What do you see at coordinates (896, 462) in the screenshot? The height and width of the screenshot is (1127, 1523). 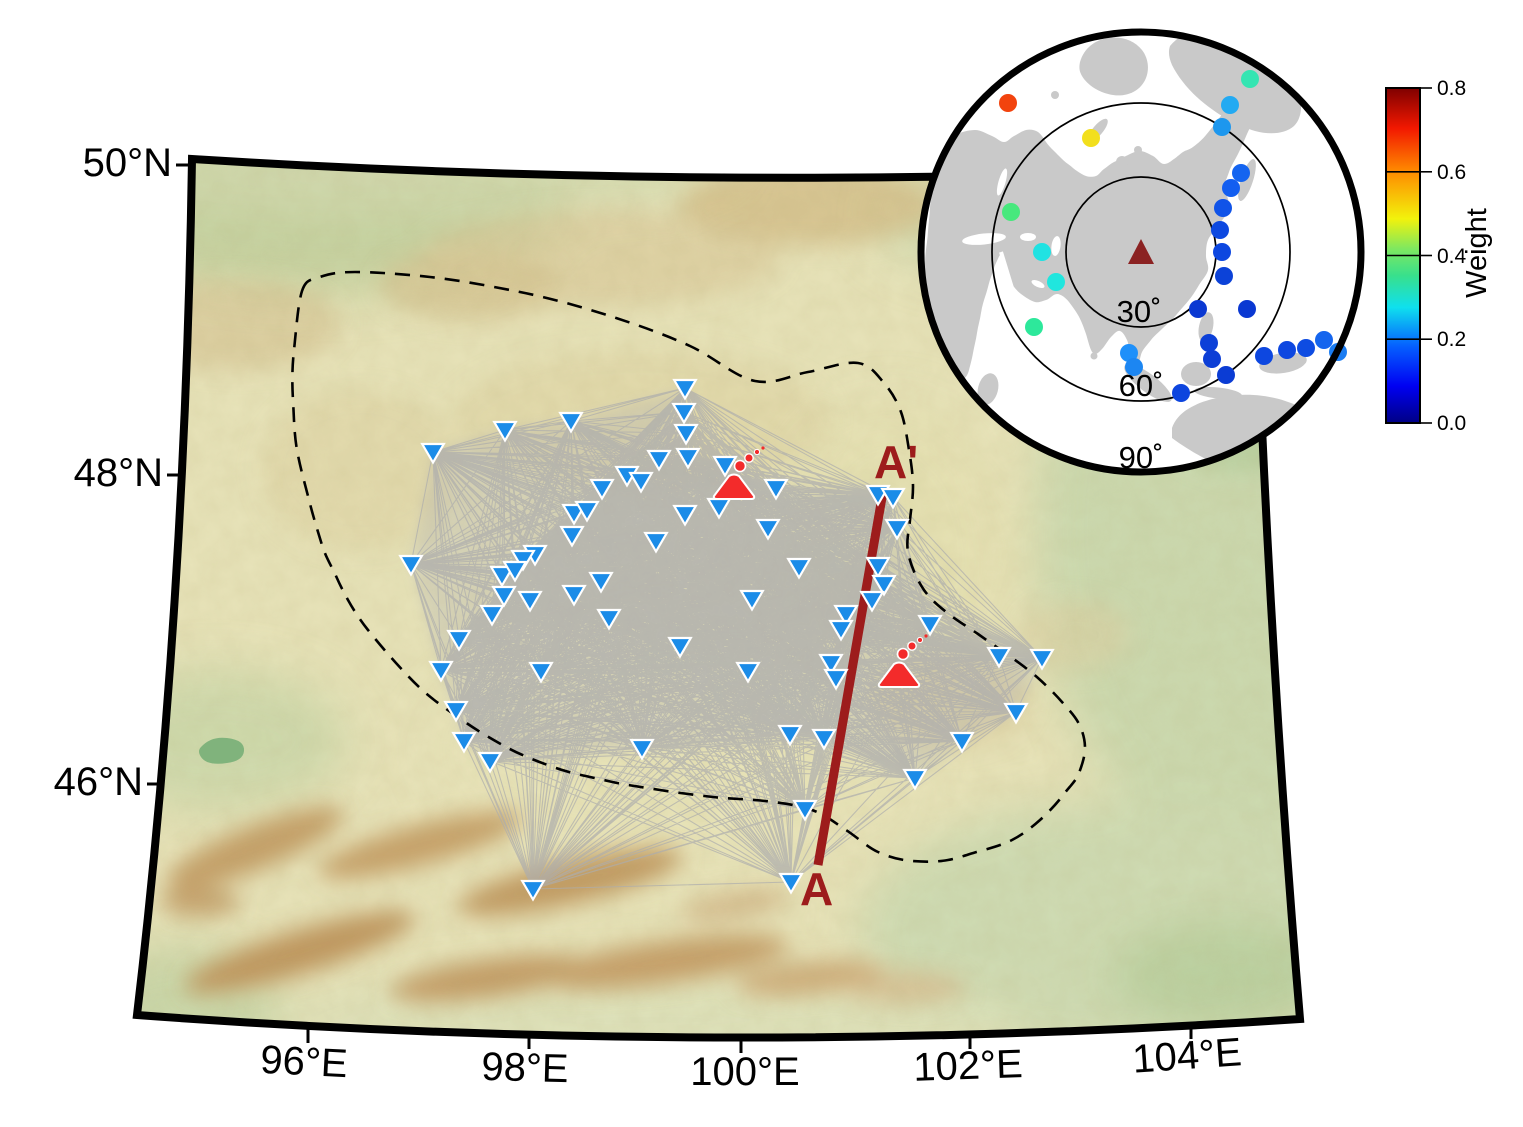 I see `svg-text: A'` at bounding box center [896, 462].